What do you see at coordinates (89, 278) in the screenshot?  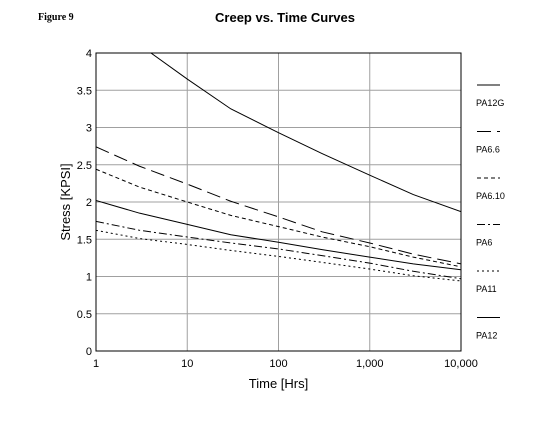 I see `y-tick-label: 1` at bounding box center [89, 278].